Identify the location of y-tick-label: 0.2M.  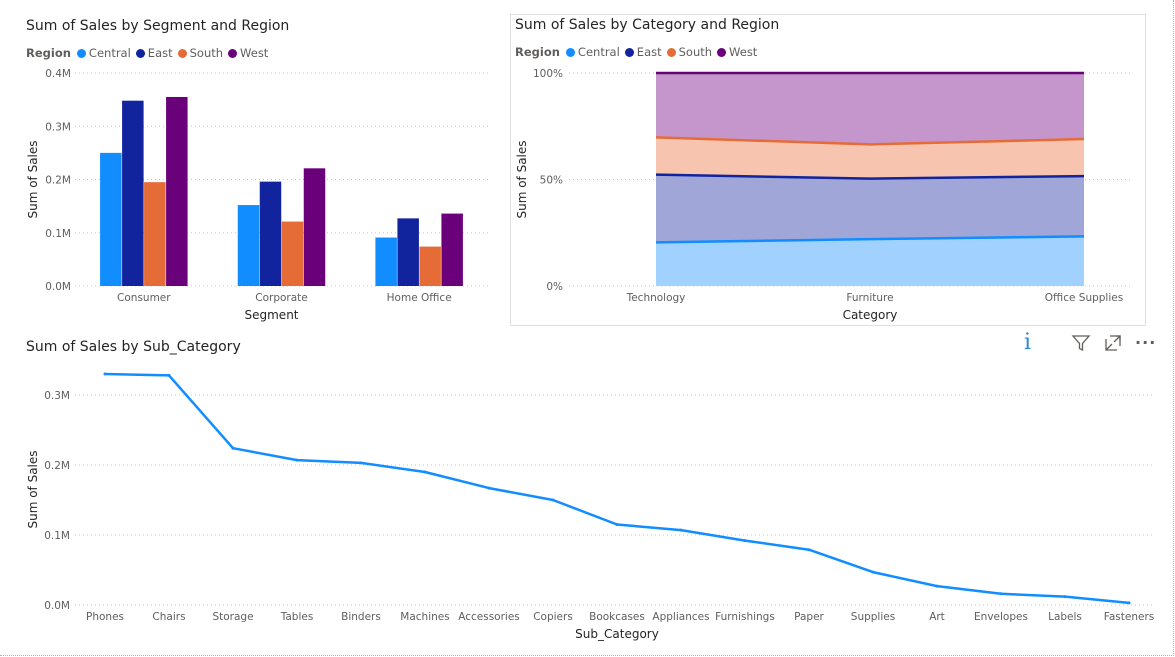
(57, 466).